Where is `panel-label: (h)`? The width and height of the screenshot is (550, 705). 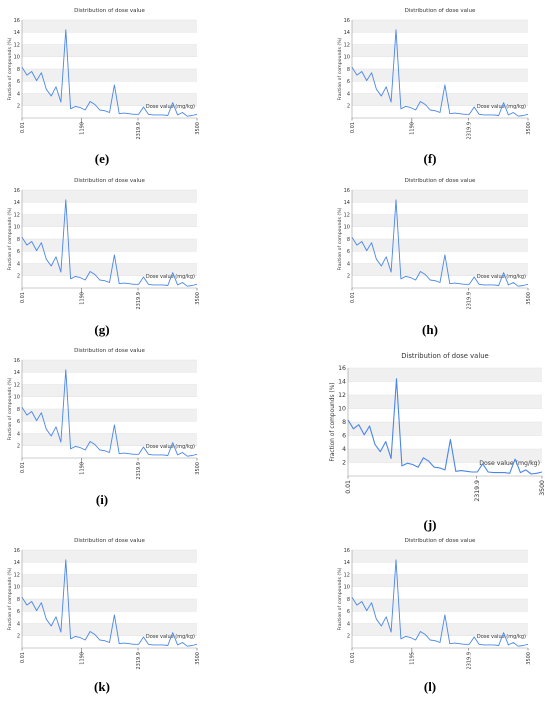 panel-label: (h) is located at coordinates (430, 329).